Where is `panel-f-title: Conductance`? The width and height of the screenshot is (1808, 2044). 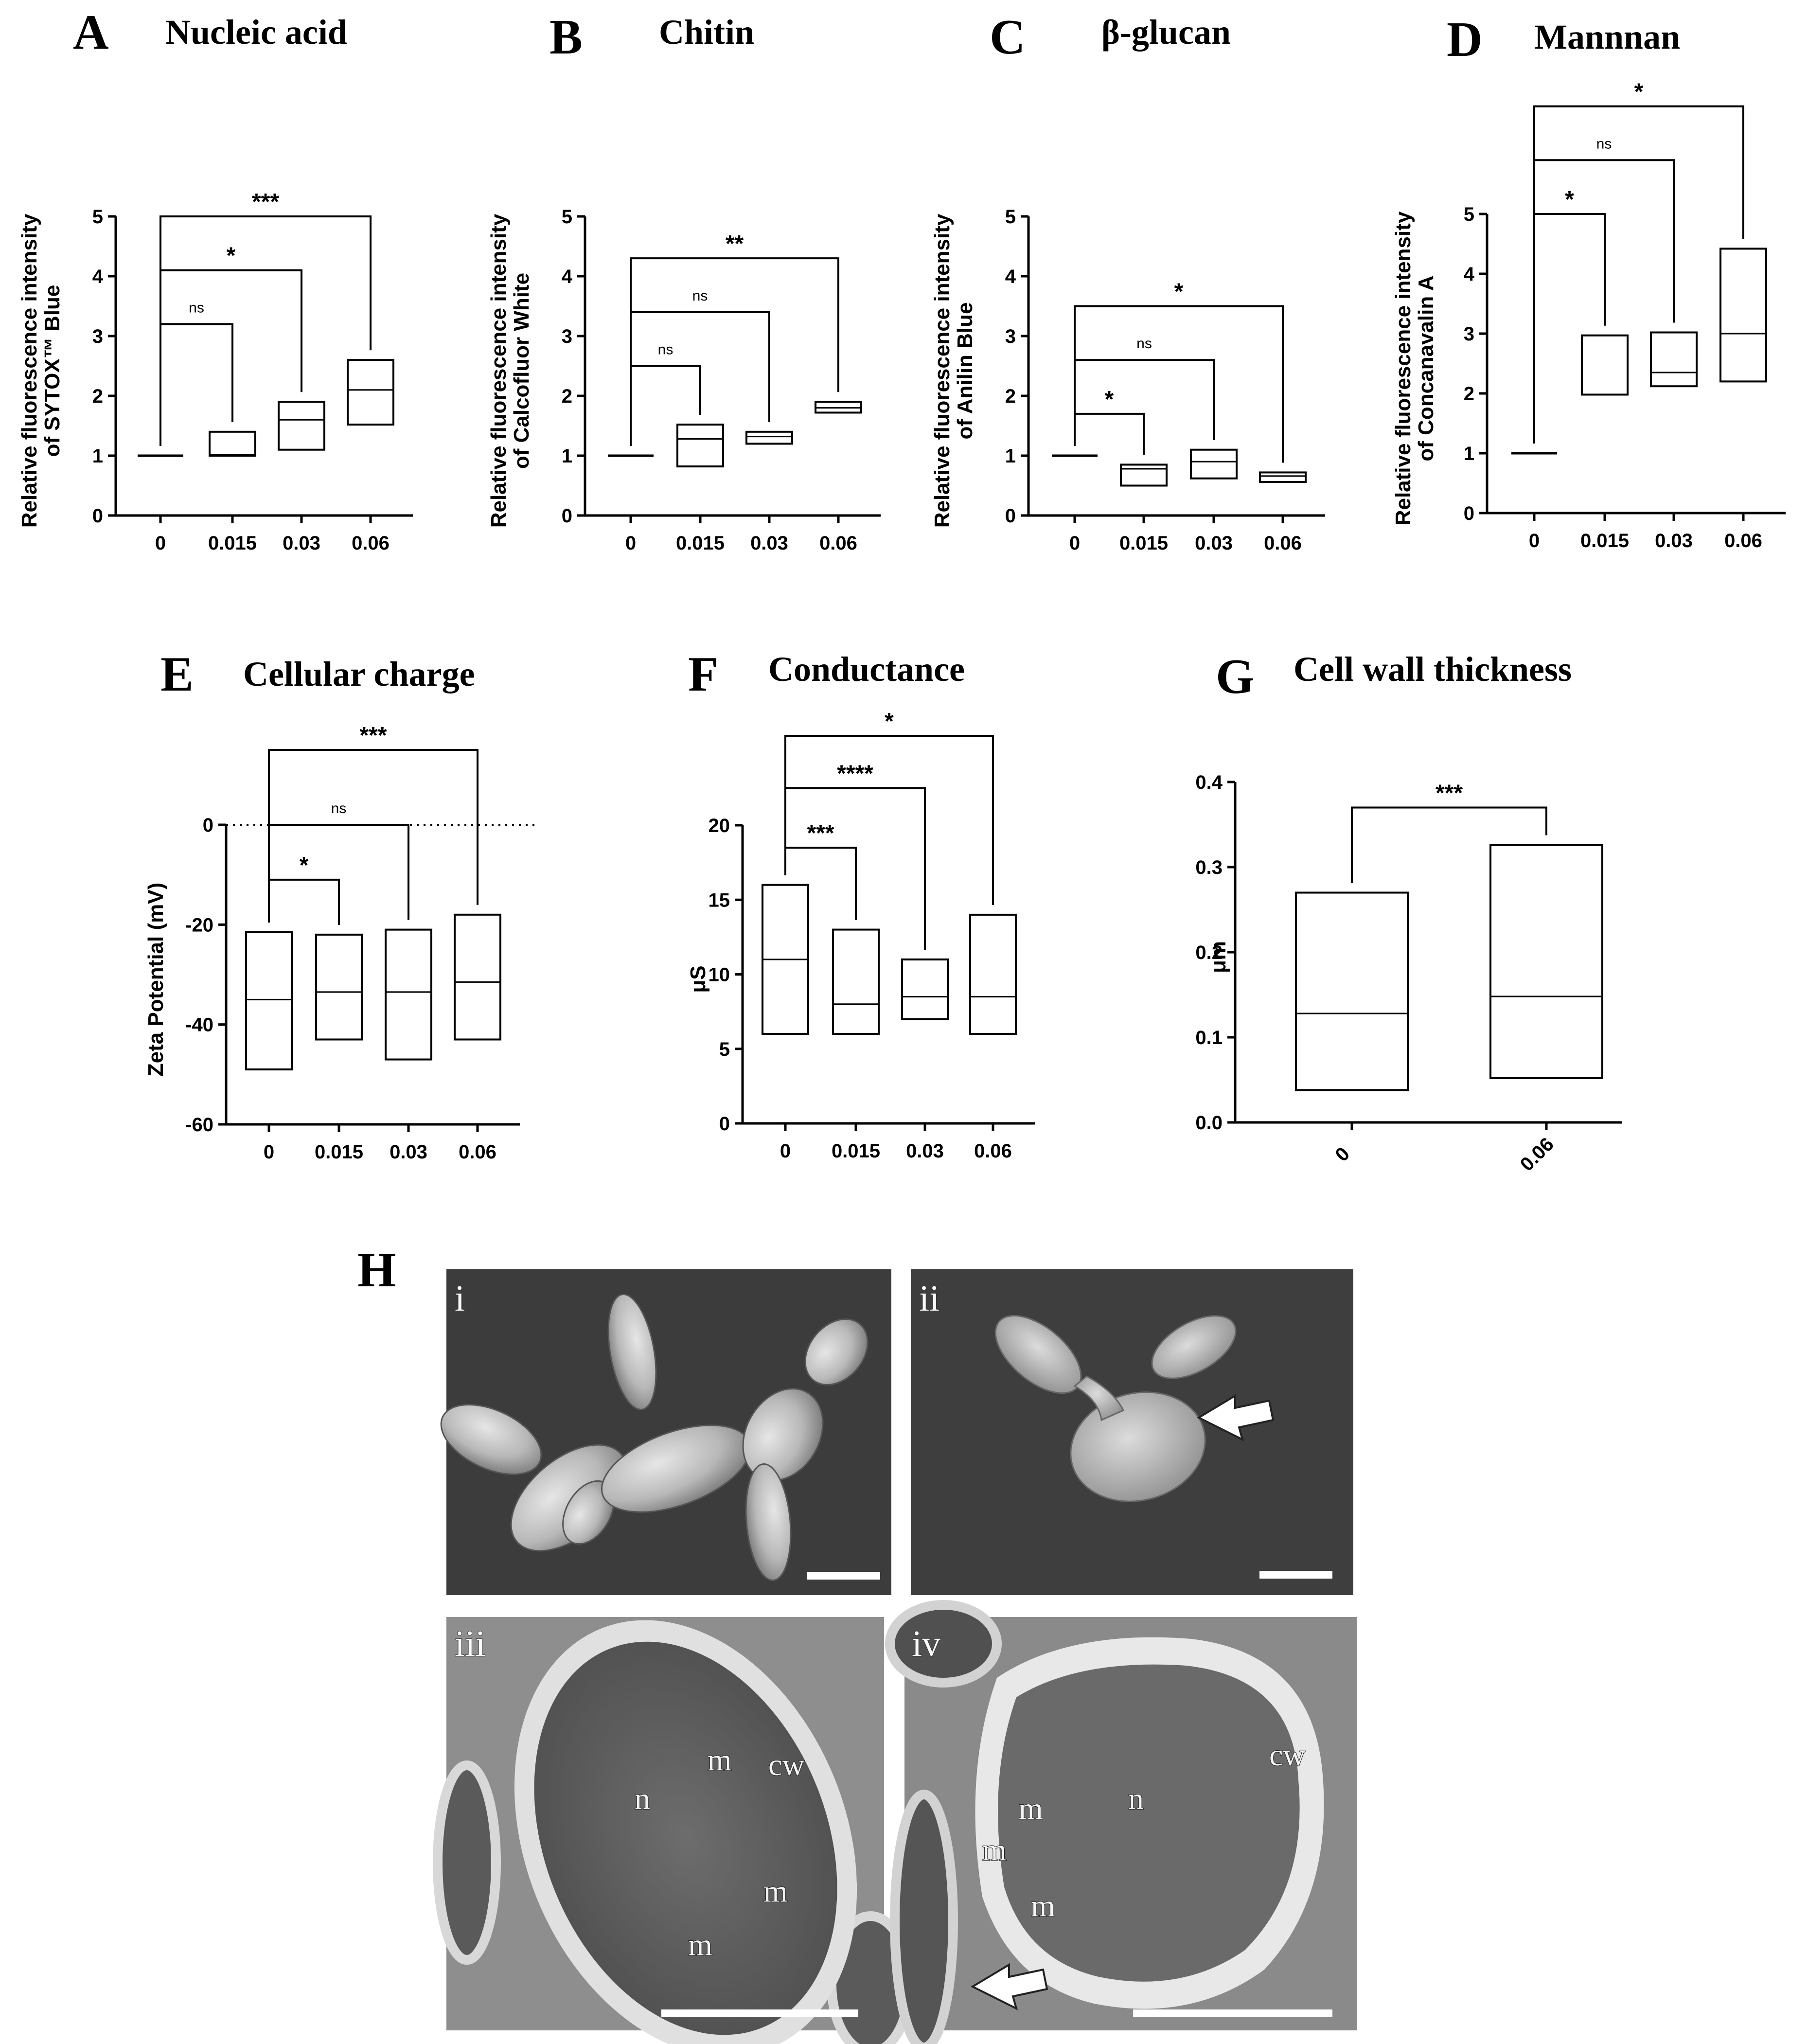
panel-f-title: Conductance is located at coordinates (866, 670).